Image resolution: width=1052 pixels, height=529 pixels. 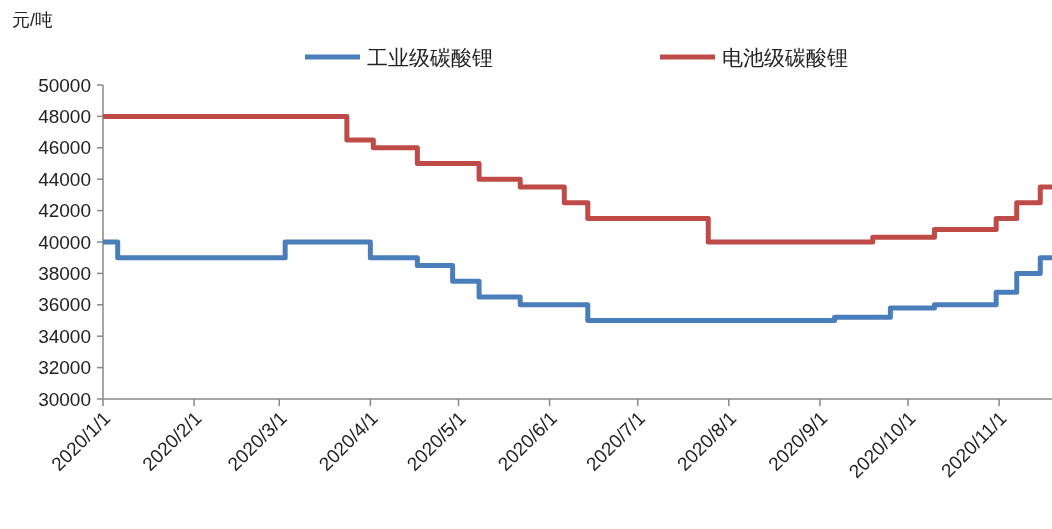 I want to click on legend-label: 电池级碳酸锂, so click(x=785, y=57).